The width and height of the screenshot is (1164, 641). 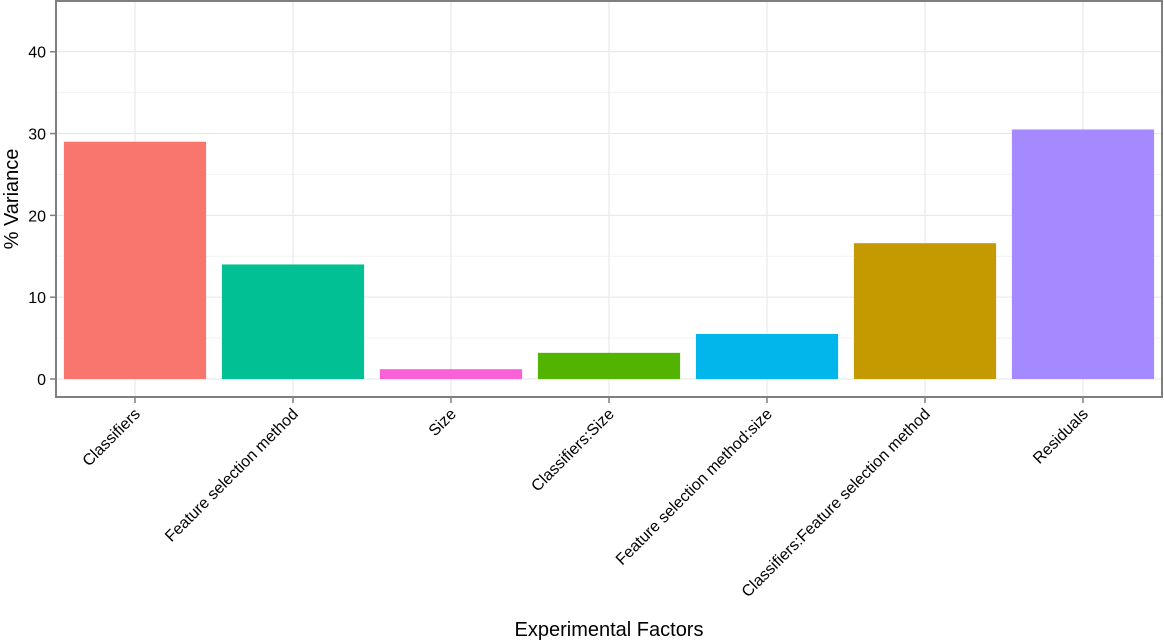 I want to click on x-tick-label: Size, so click(x=443, y=423).